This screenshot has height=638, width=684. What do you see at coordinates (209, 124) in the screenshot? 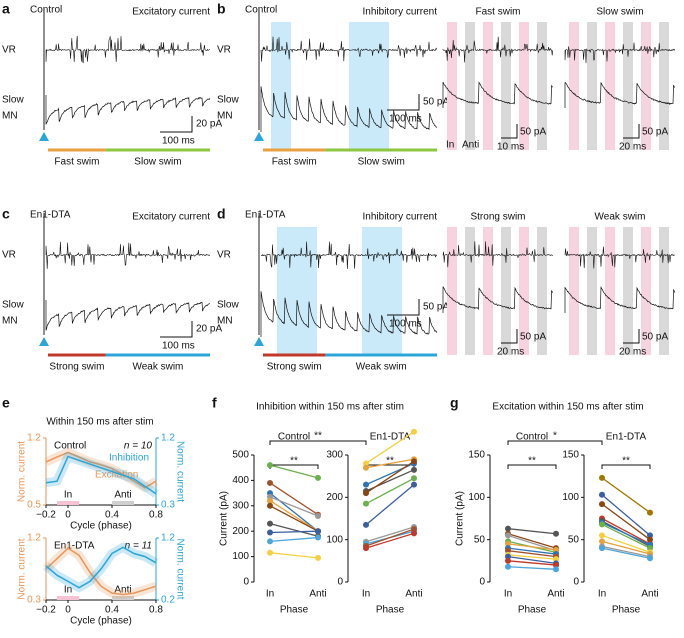
I see `scale-label: 20 pA` at bounding box center [209, 124].